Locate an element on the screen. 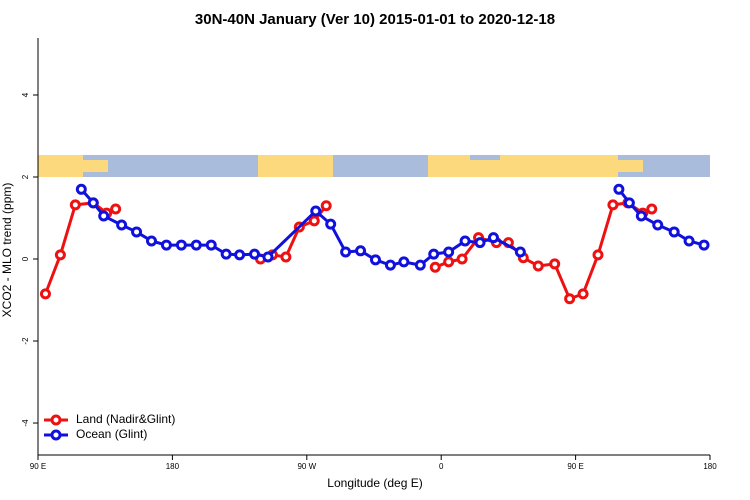 This screenshot has width=750, height=500. legend-label: Land (Nadir&Glint) is located at coordinates (125, 419).